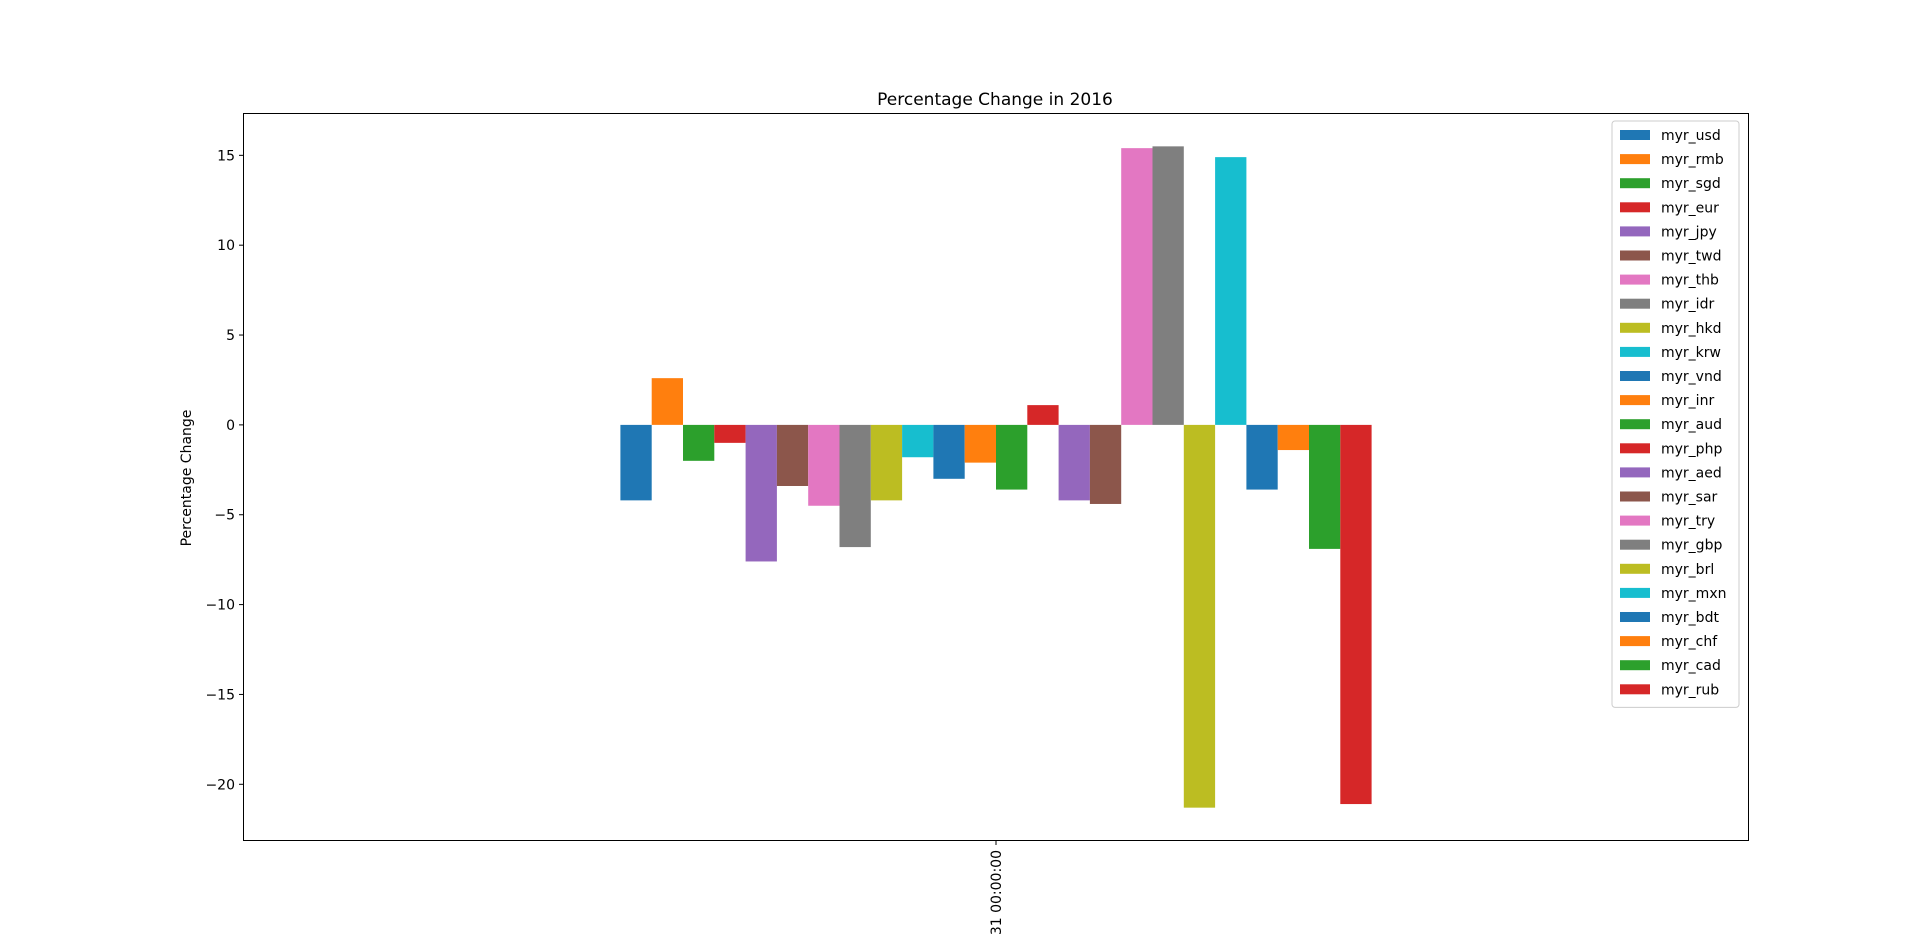 The width and height of the screenshot is (1920, 934). What do you see at coordinates (1691, 377) in the screenshot?
I see `legend-label-myr_vnd: myr_vnd` at bounding box center [1691, 377].